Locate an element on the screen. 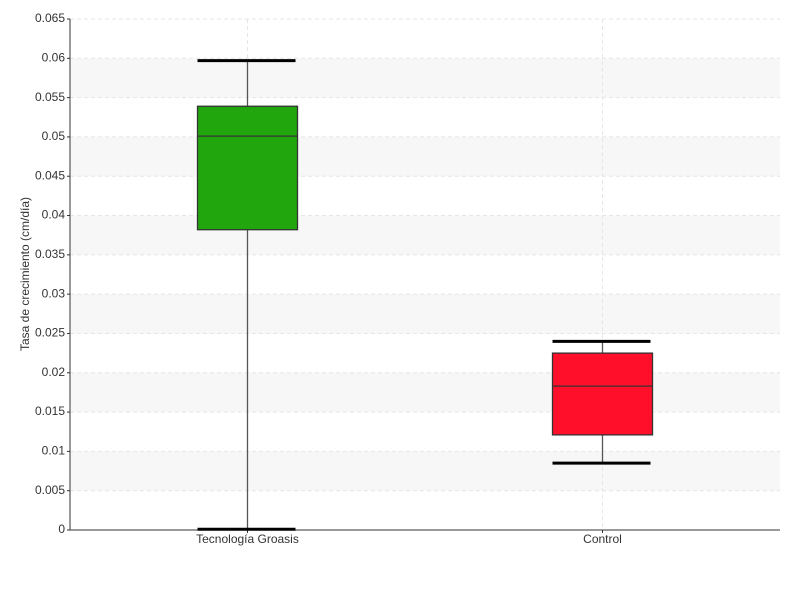  y-tick-label: 0.05 is located at coordinates (54, 136).